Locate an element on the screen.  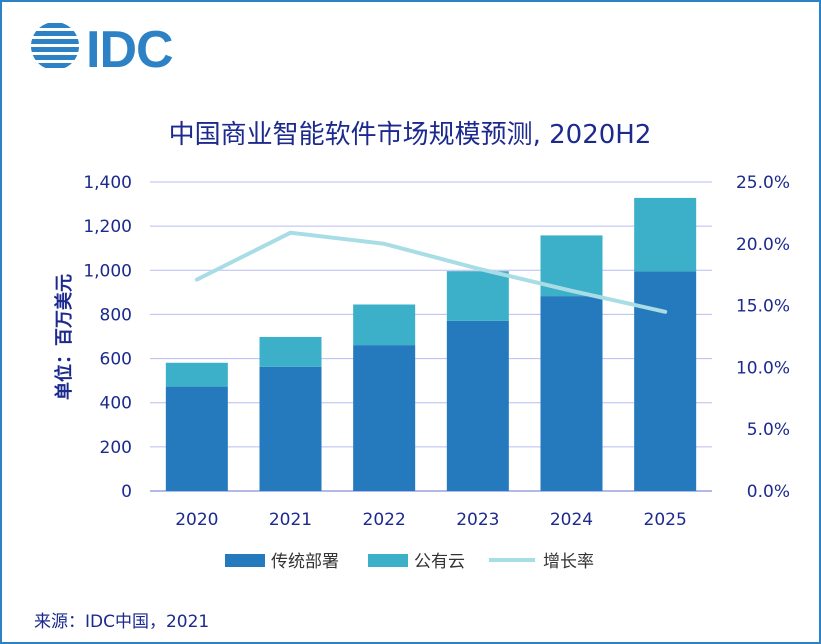
growth-line is located at coordinates (431, 272).